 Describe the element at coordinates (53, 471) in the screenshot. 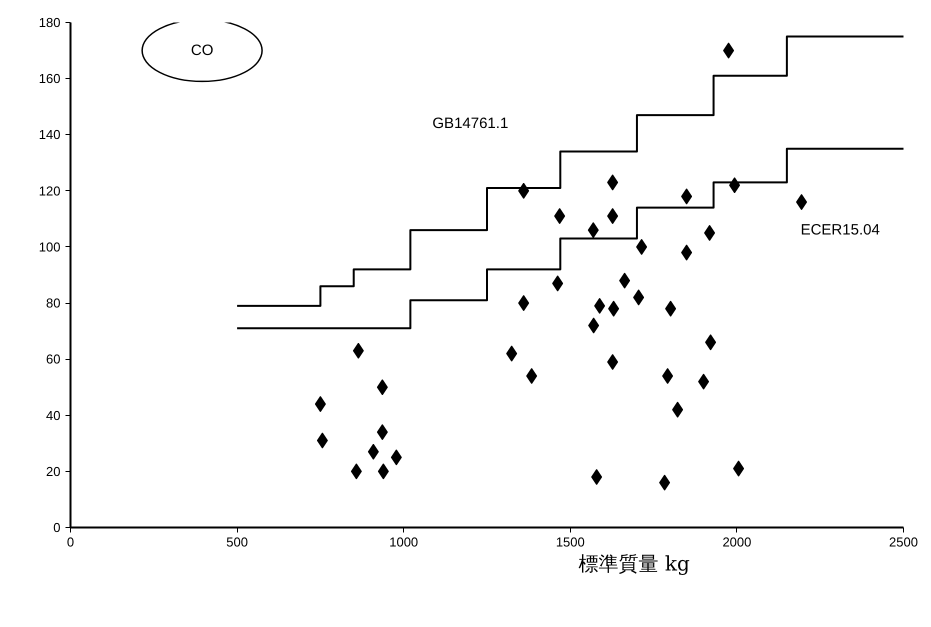

I see `y-tick-label: 20` at that location.